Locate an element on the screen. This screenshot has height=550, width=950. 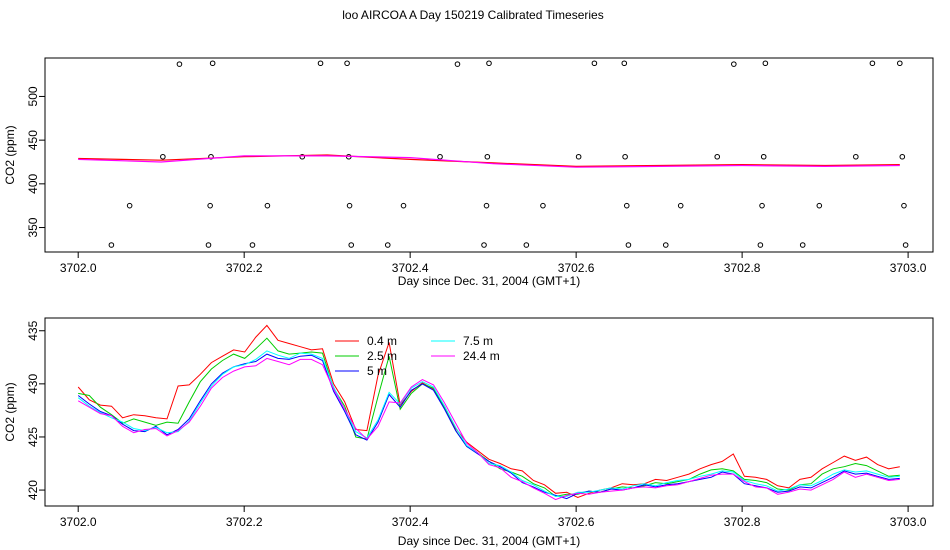
top-series-lines is located at coordinates (489, 161).